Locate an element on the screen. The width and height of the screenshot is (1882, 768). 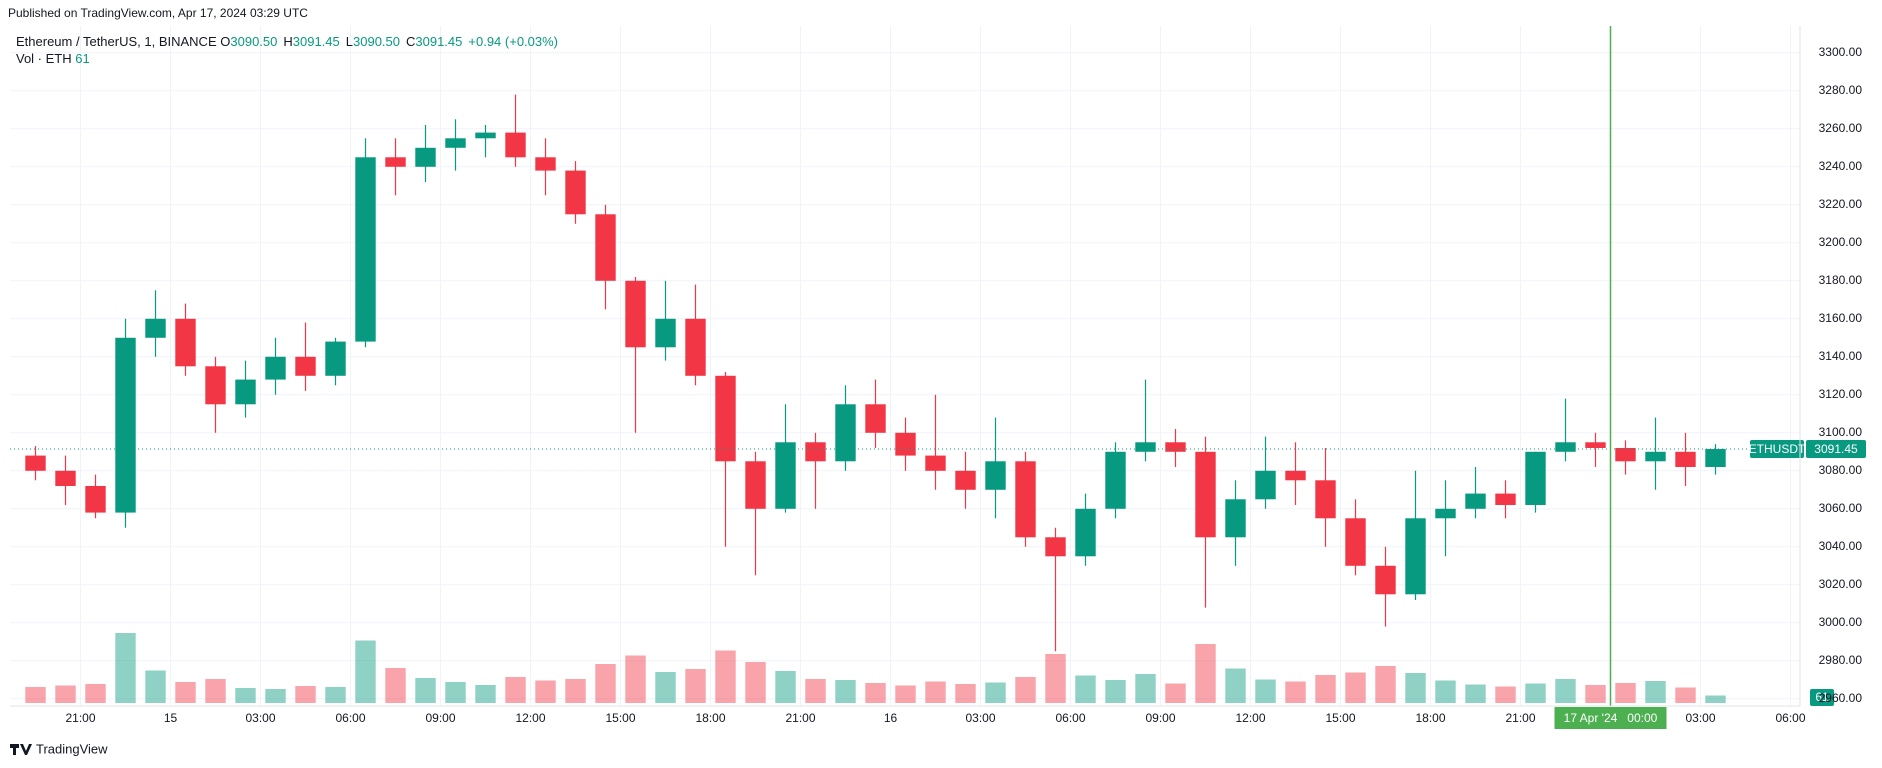
y-tick-label: 2980.00 is located at coordinates (1841, 660).